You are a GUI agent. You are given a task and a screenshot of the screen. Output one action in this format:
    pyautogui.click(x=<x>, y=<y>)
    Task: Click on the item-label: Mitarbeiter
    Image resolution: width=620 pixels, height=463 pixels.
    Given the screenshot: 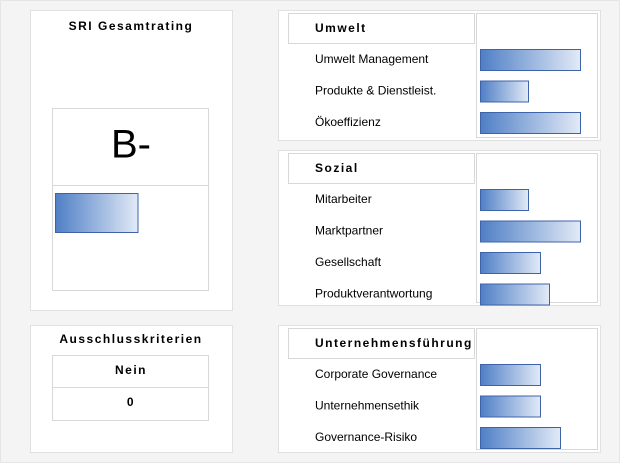 What is the action you would take?
    pyautogui.click(x=343, y=199)
    